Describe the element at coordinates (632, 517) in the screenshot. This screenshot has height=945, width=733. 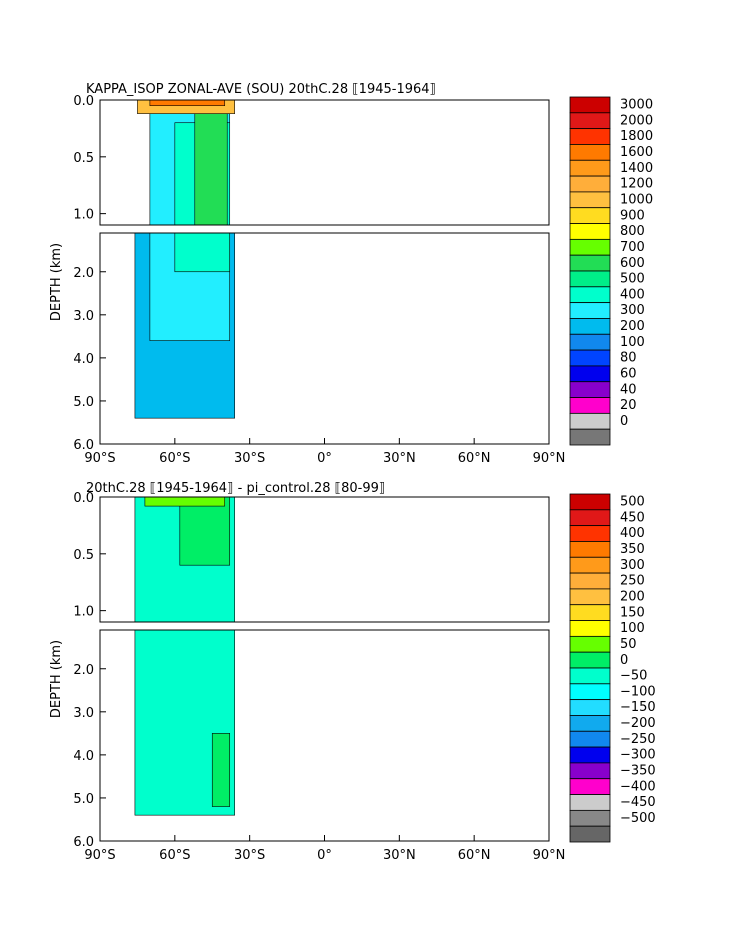
I see `colorbar-label: 450` at that location.